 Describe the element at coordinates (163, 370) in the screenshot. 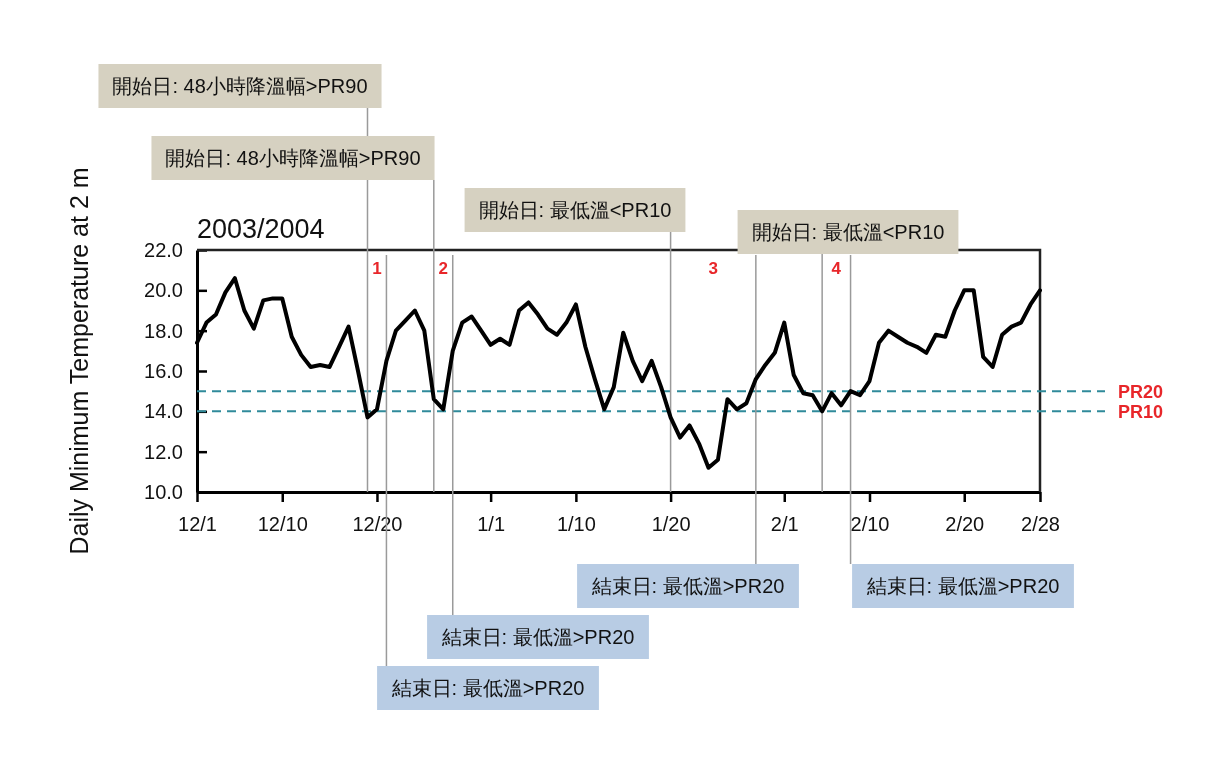

I see `y-tick-label: 16.0` at that location.